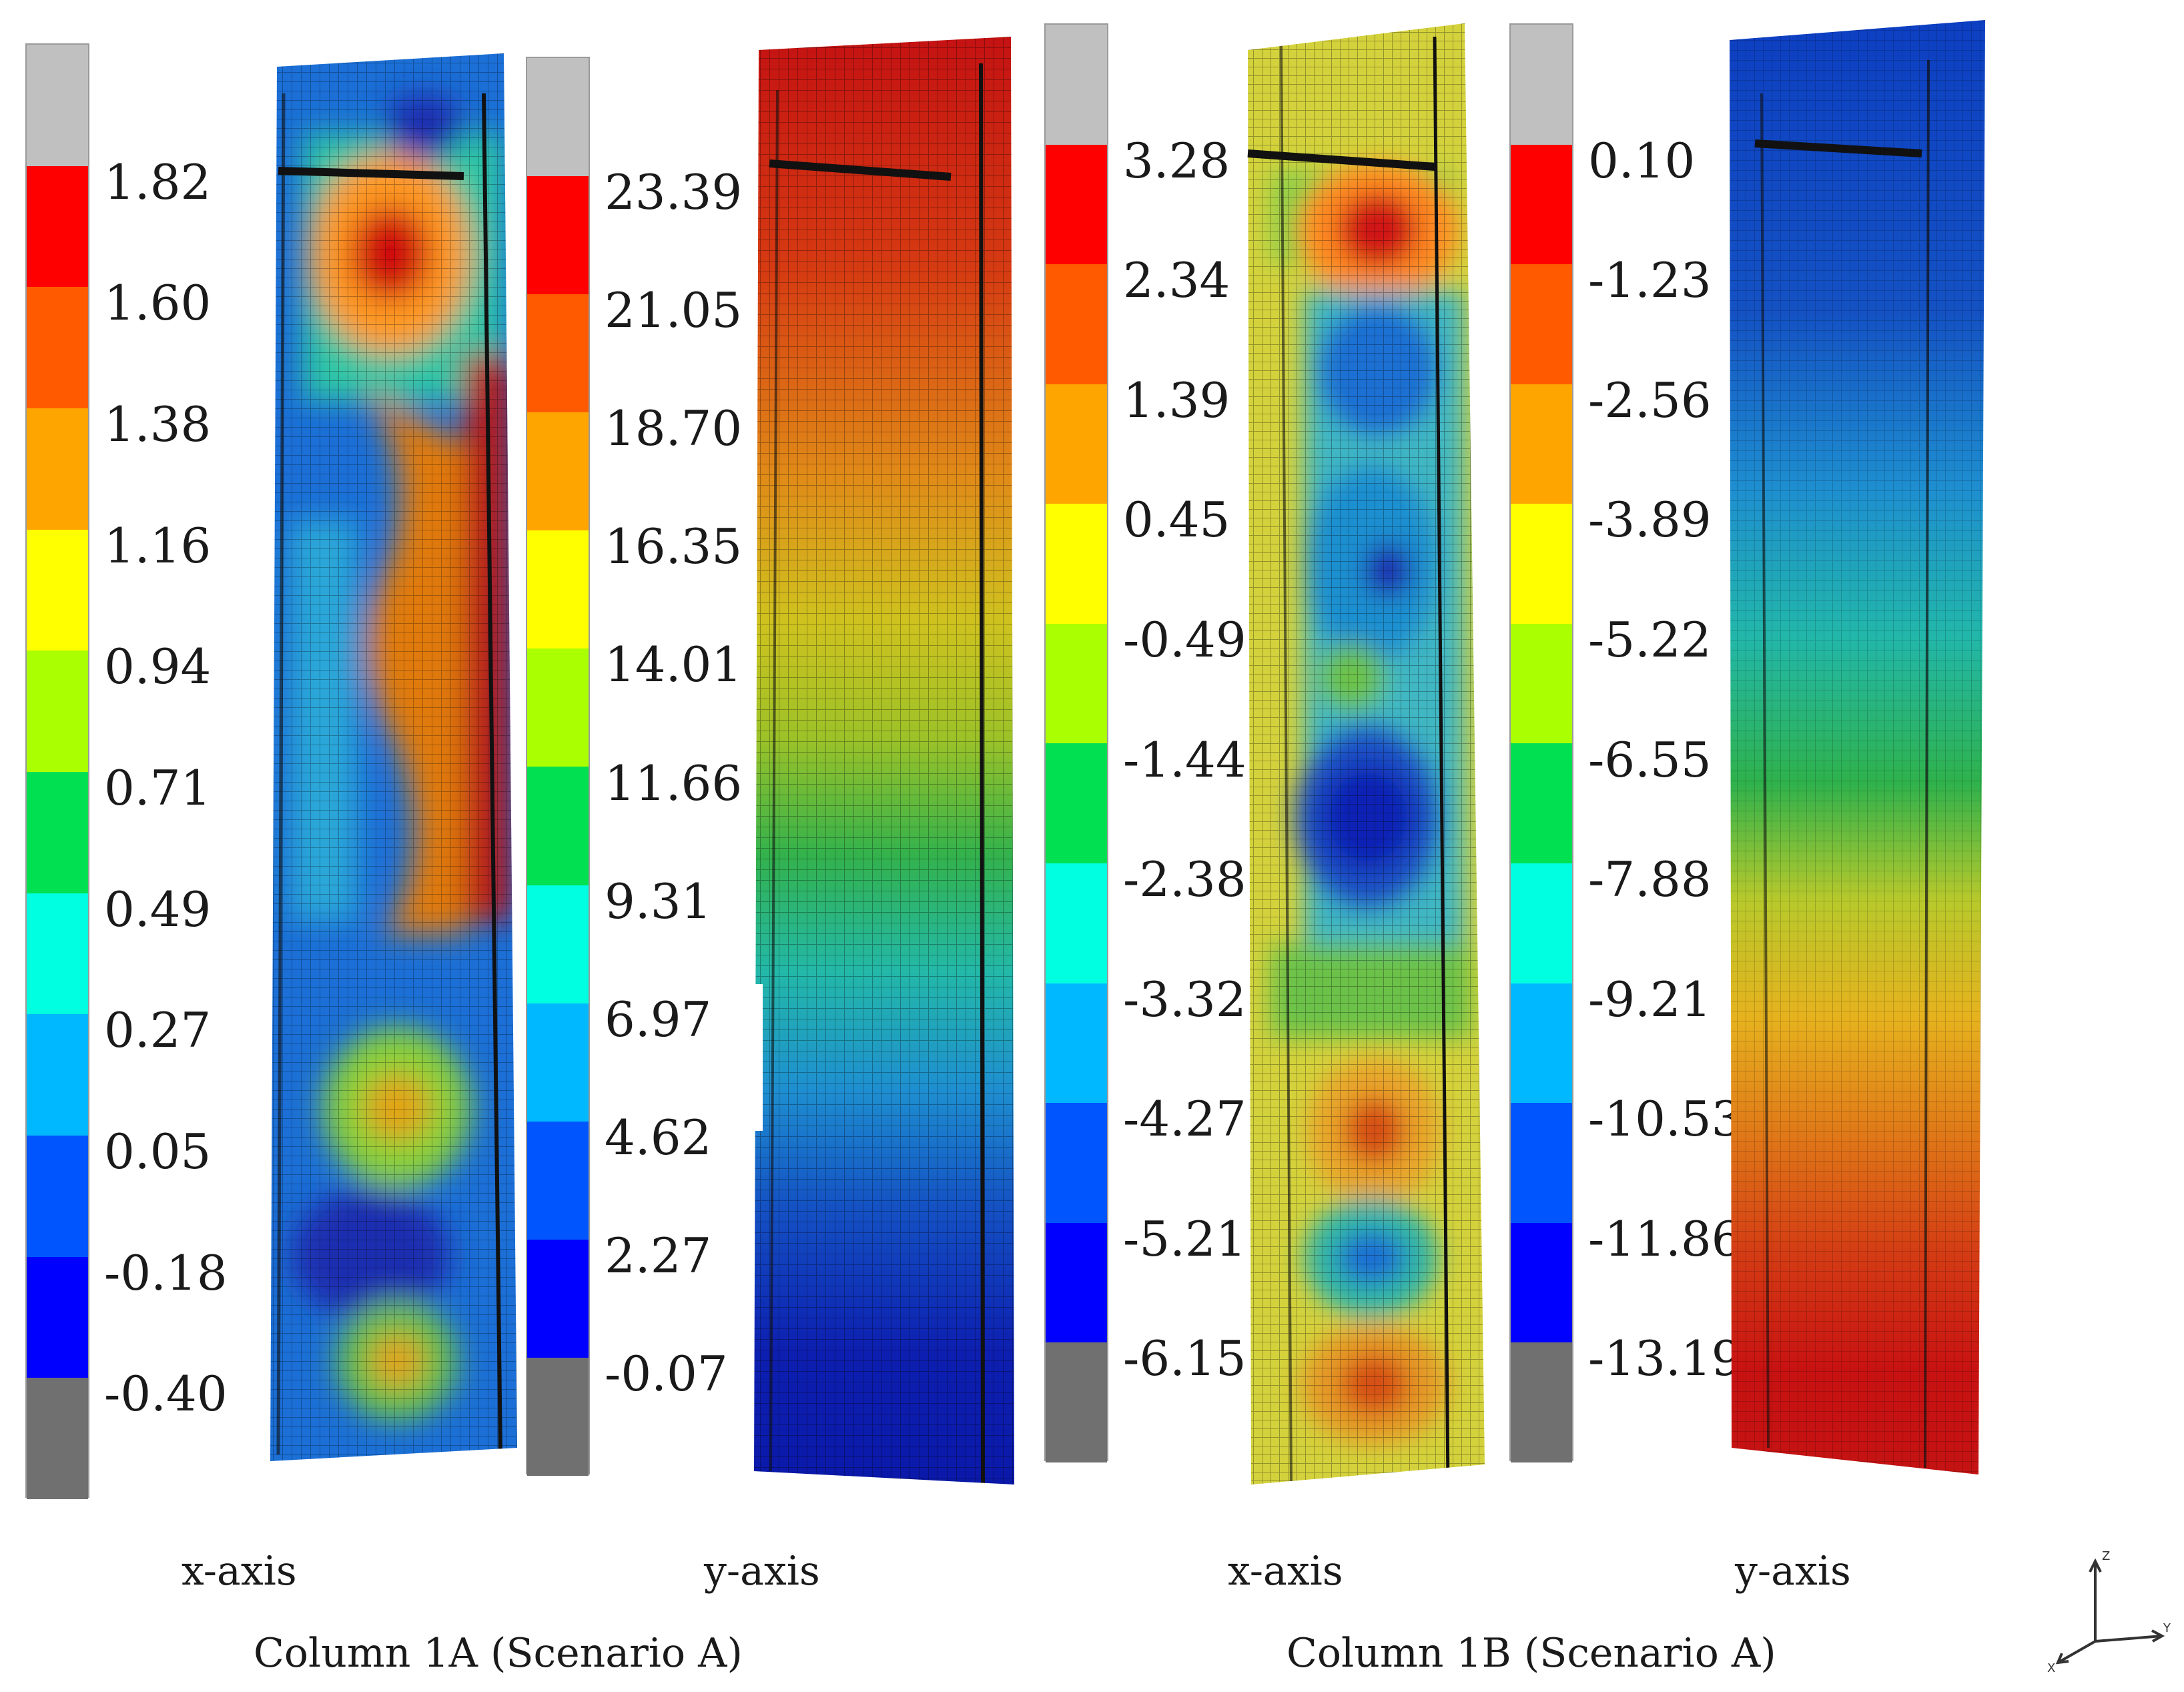  Describe the element at coordinates (166, 1272) in the screenshot. I see `legend-value: -0.18` at that location.